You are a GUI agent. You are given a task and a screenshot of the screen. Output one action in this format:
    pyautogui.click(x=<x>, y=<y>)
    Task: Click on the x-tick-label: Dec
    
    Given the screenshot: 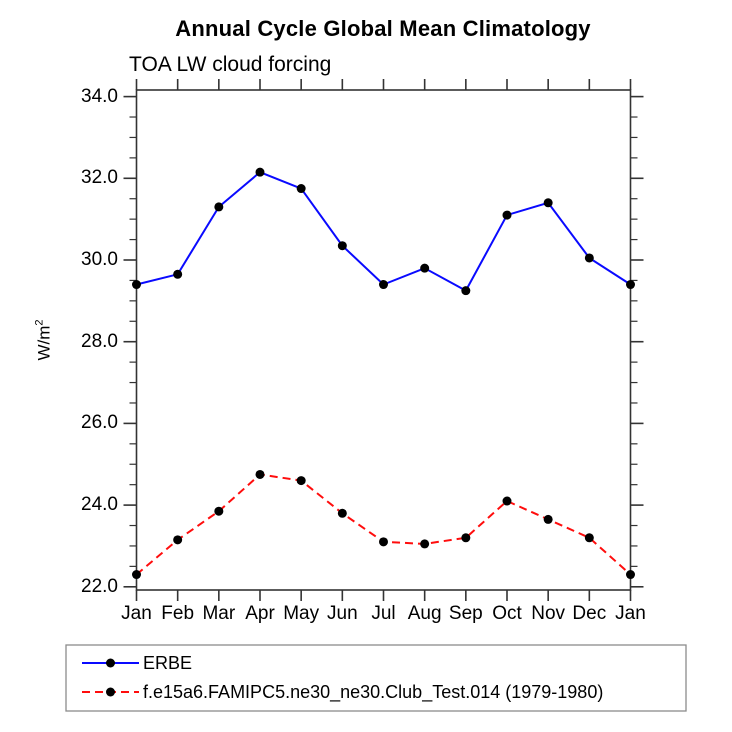 What is the action you would take?
    pyautogui.click(x=589, y=613)
    